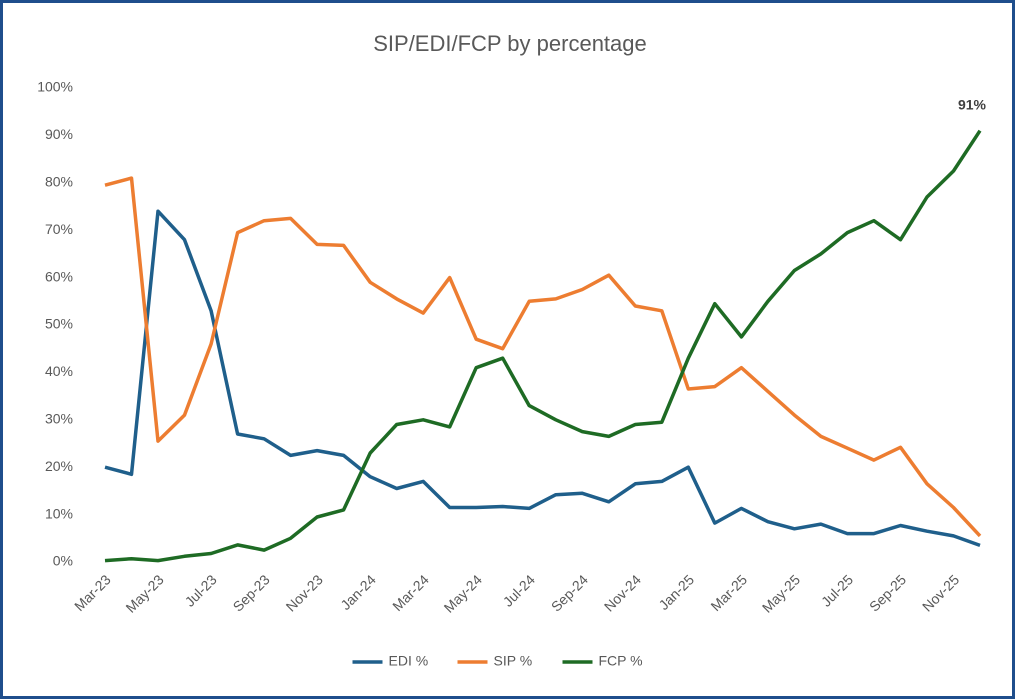  I want to click on x-tick-label: May-25, so click(781, 593).